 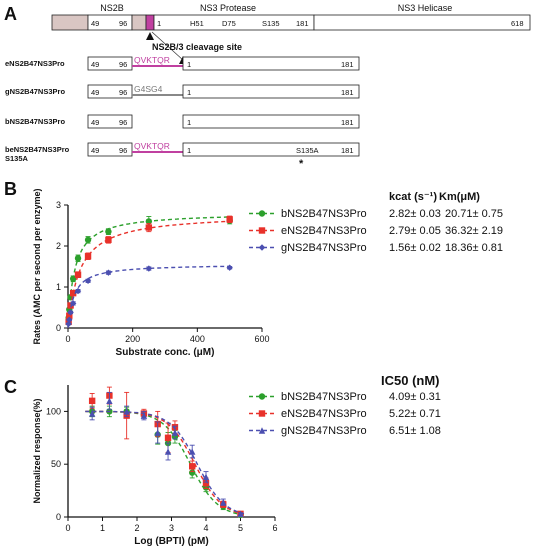 I want to click on construct-be-linker: QVKTQR, so click(x=152, y=146).